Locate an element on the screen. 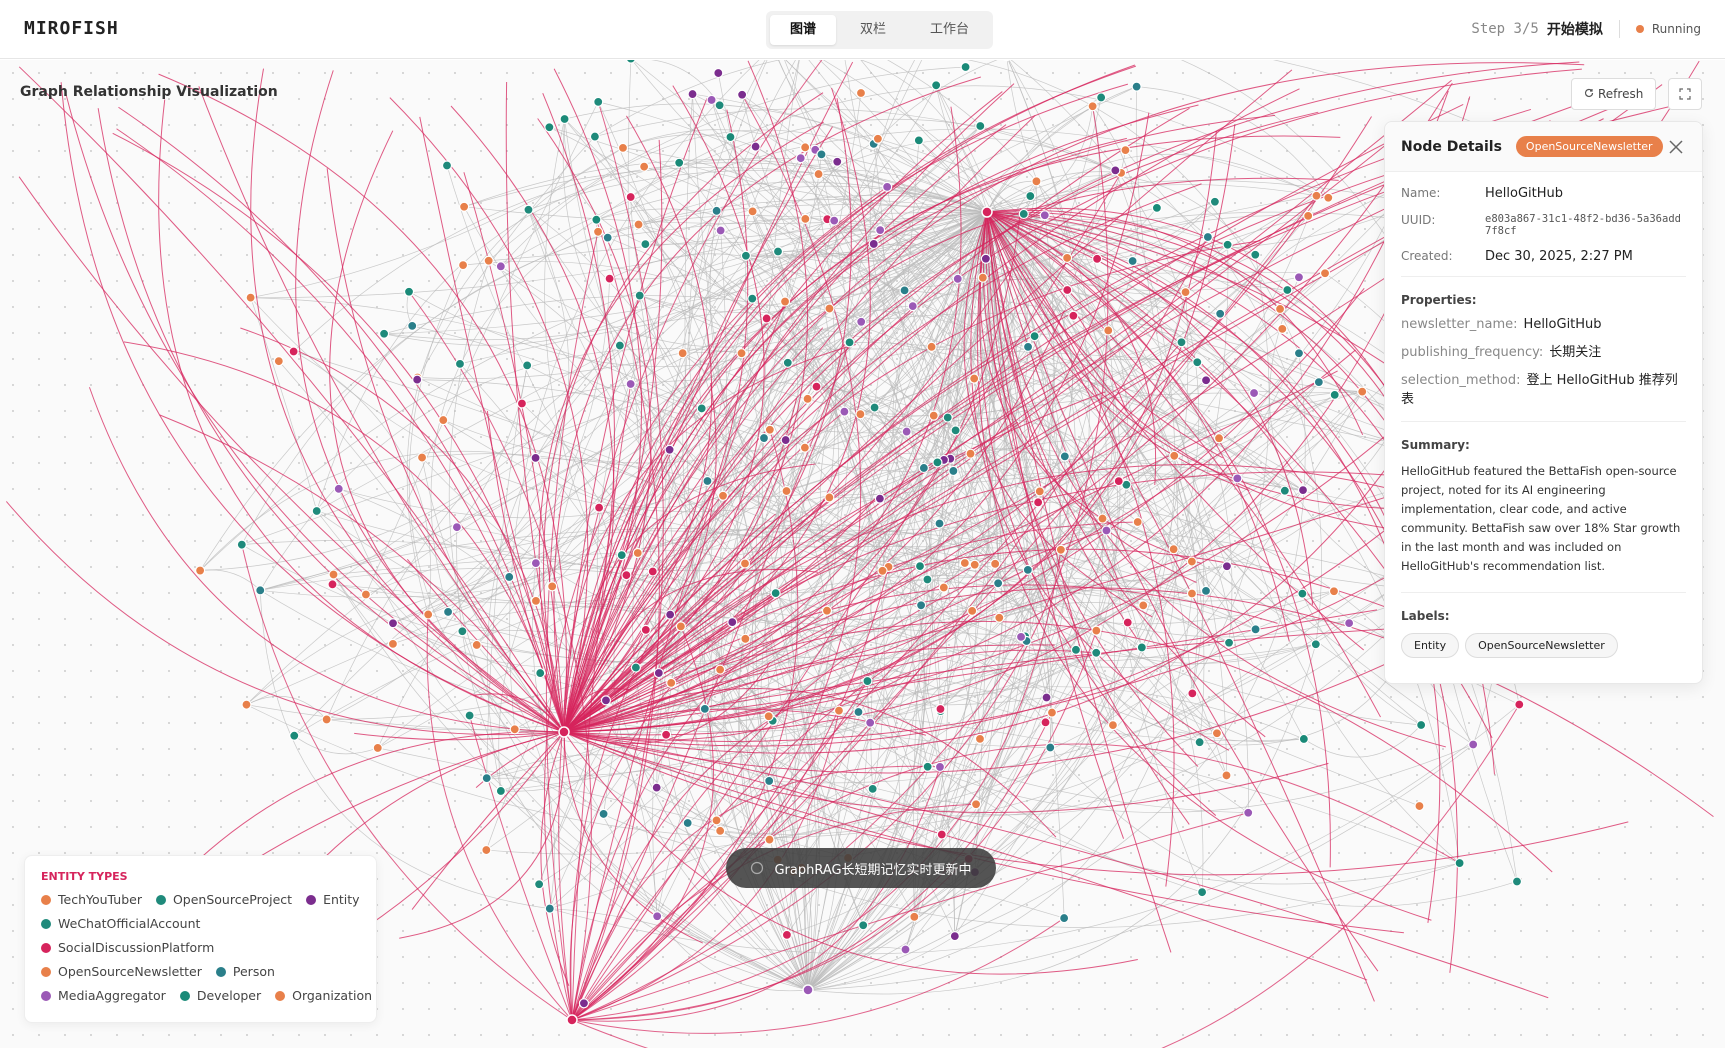 This screenshot has width=1725, height=1048. close-button is located at coordinates (1676, 147).